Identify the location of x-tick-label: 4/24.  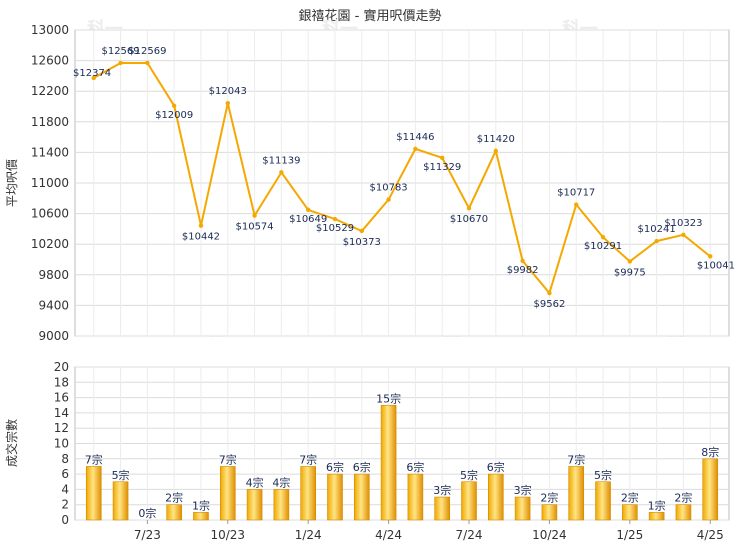
(388, 535).